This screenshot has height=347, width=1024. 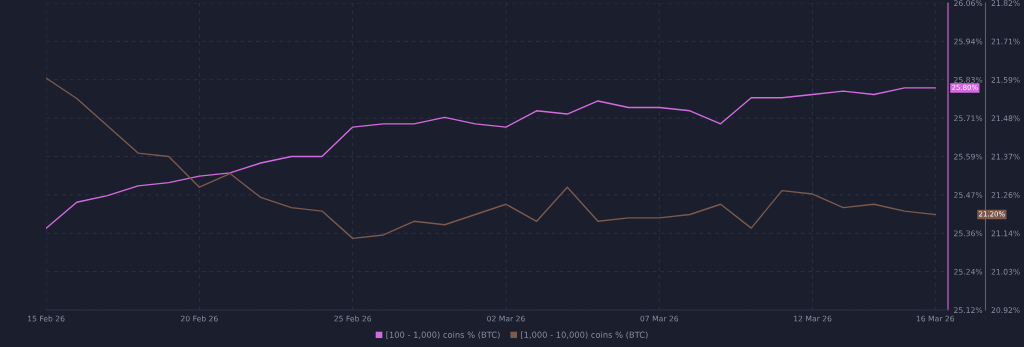 What do you see at coordinates (443, 335) in the screenshot?
I see `legend-label: [100 - 1,000) coins % (BTC)` at bounding box center [443, 335].